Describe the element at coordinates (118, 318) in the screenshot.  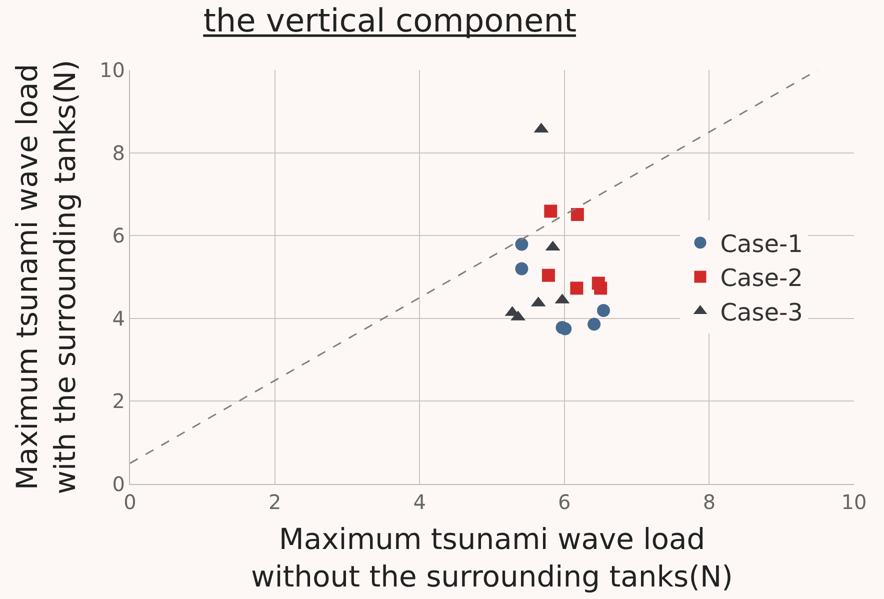
I see `y-tick-label: 4` at that location.